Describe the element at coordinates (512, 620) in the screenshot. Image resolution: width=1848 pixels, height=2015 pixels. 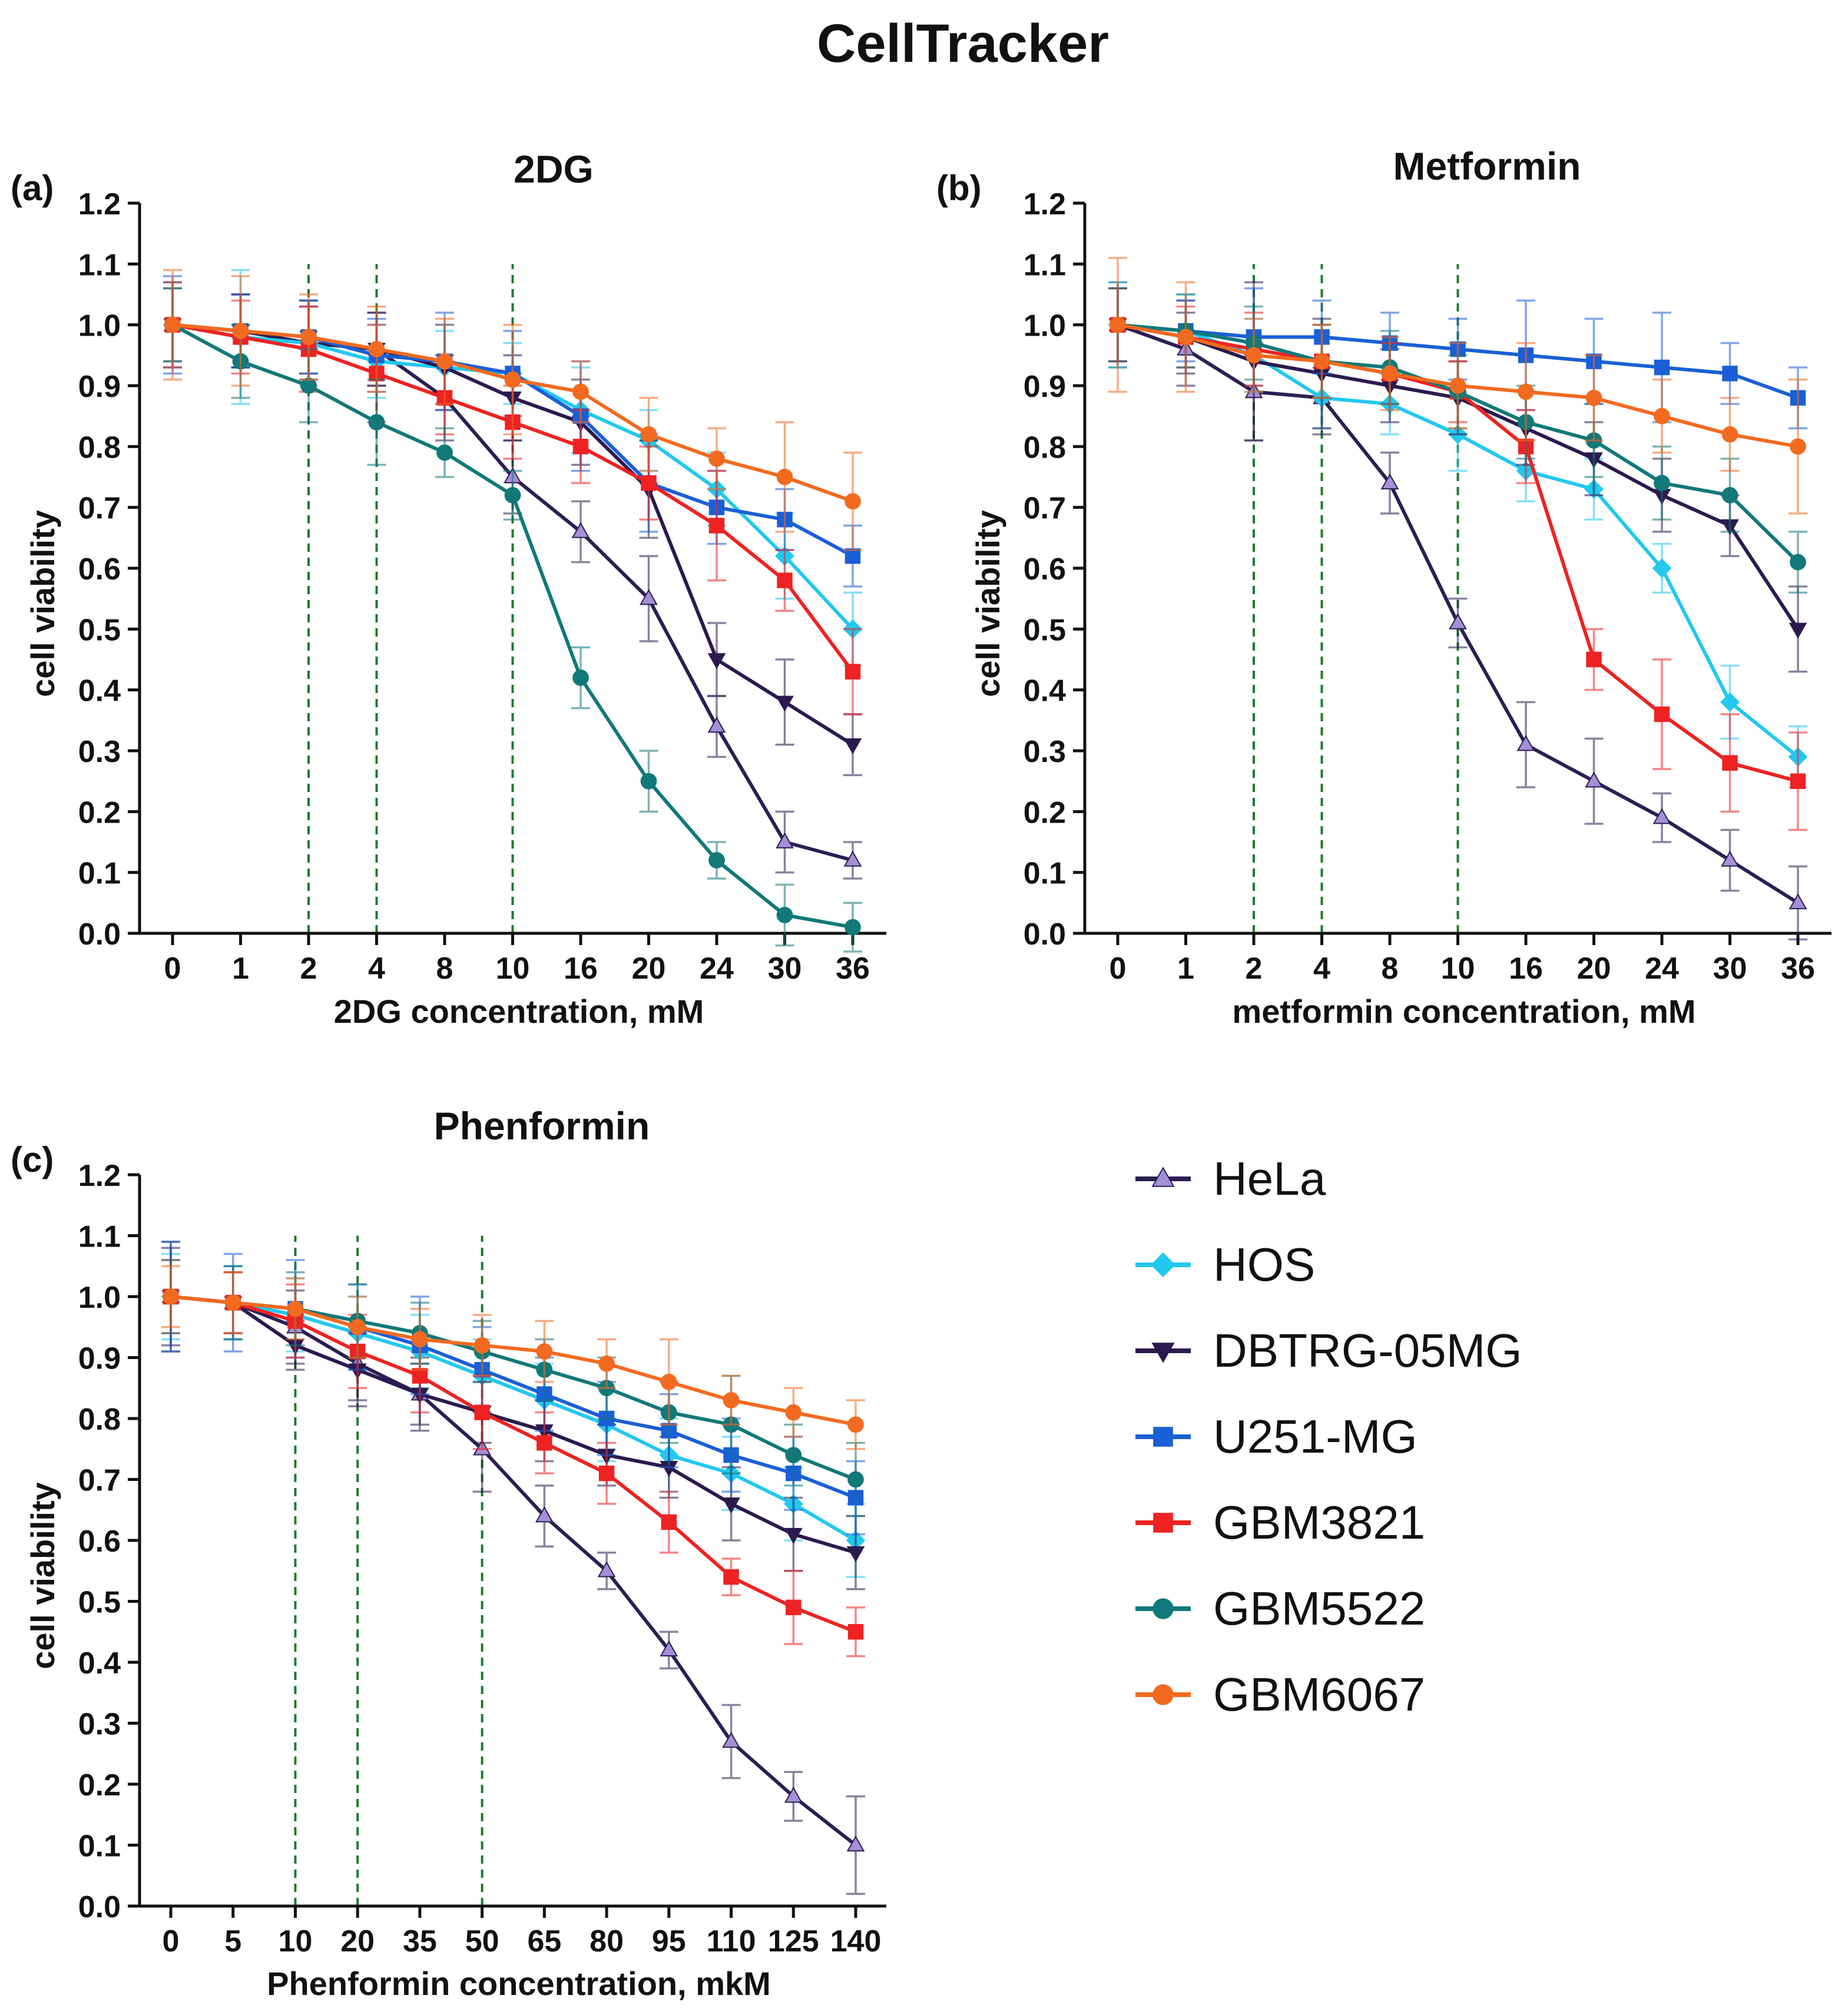
I see `panel1-series-gbm5522` at that location.